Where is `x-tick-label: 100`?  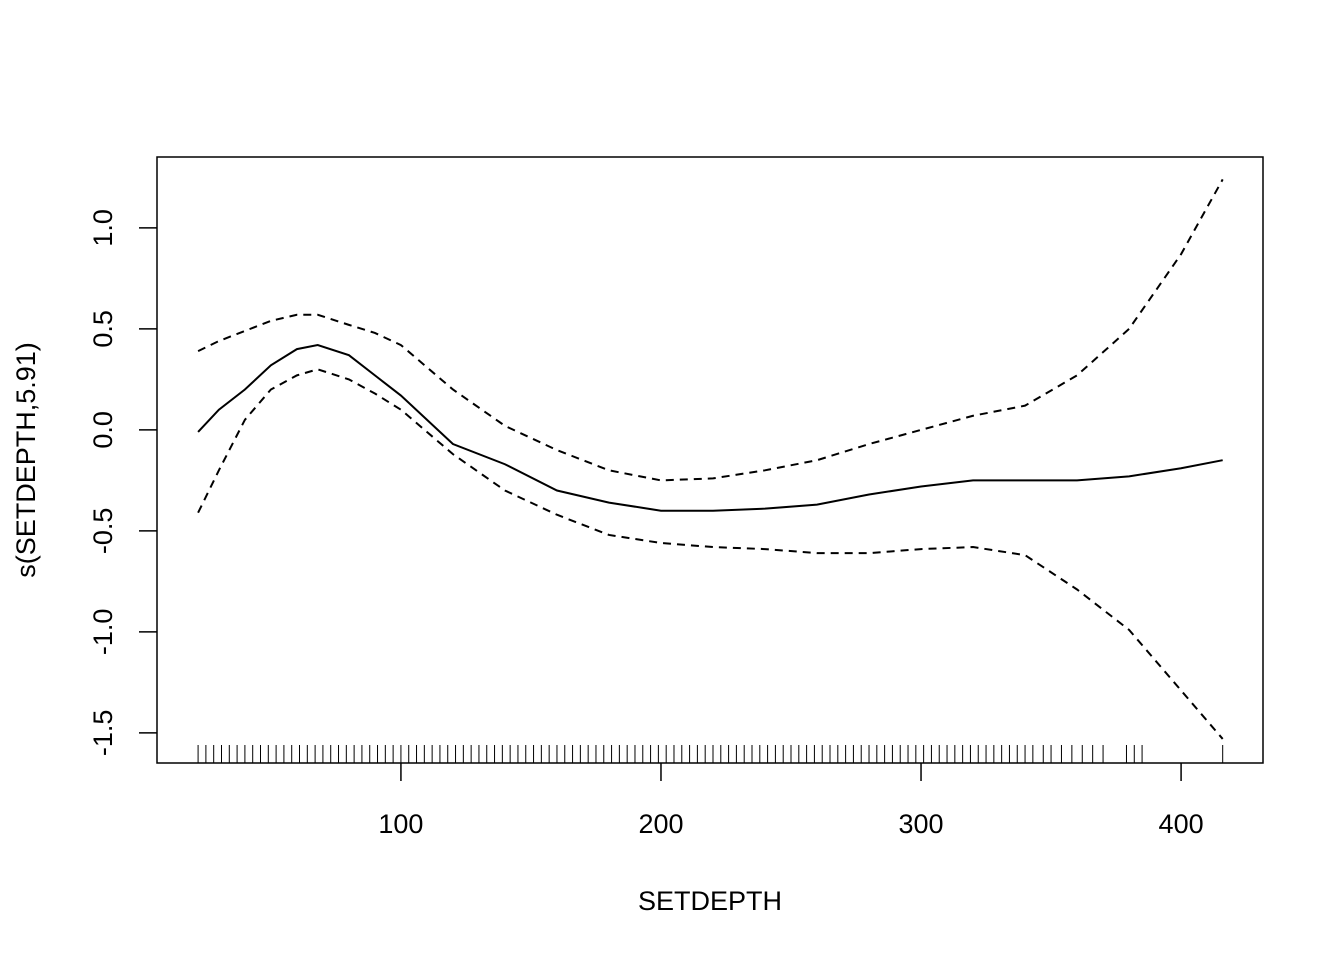 x-tick-label: 100 is located at coordinates (400, 824).